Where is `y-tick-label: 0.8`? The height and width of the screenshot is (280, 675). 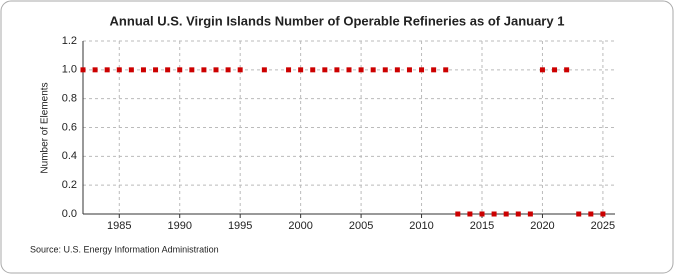
y-tick-label: 0.8 is located at coordinates (69, 99).